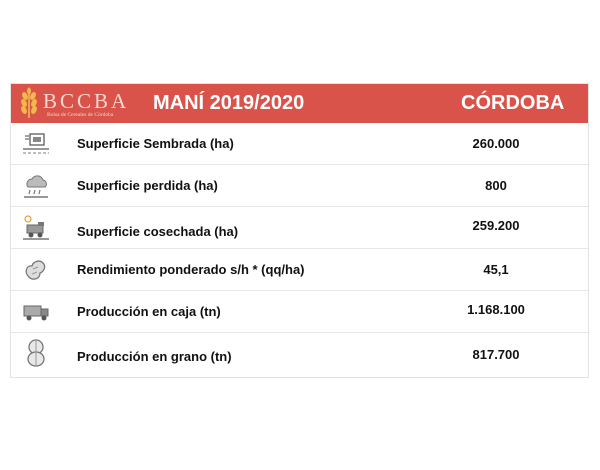  What do you see at coordinates (299, 312) in the screenshot?
I see `table-row: Producción en caja (tn) 1.168.100` at bounding box center [299, 312].